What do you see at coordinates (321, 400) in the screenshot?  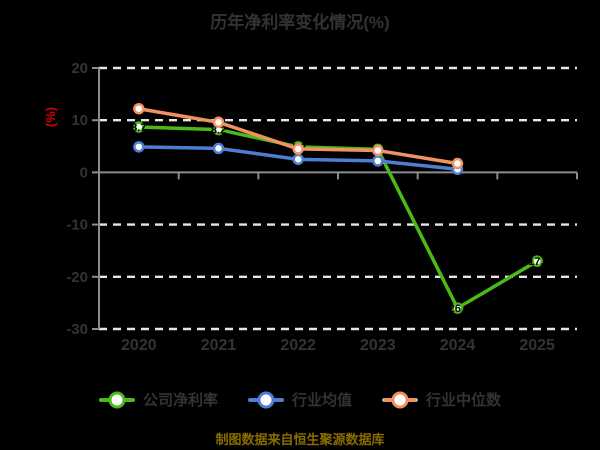 I see `legend-label: 行业均值` at bounding box center [321, 400].